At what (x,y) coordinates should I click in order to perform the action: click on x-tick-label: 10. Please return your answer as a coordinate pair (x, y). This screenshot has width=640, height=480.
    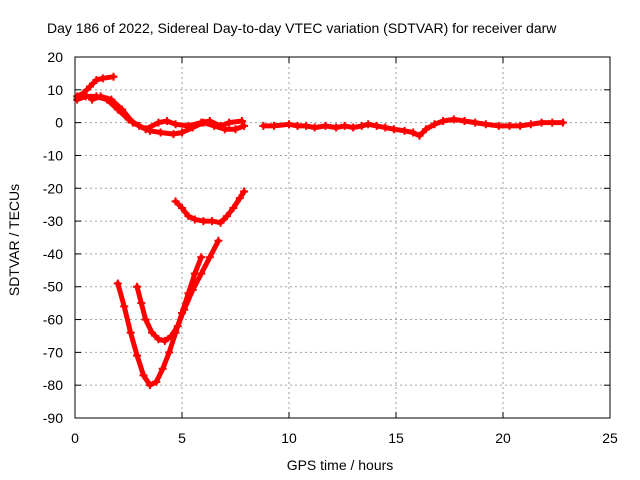
    Looking at the image, I should click on (289, 438).